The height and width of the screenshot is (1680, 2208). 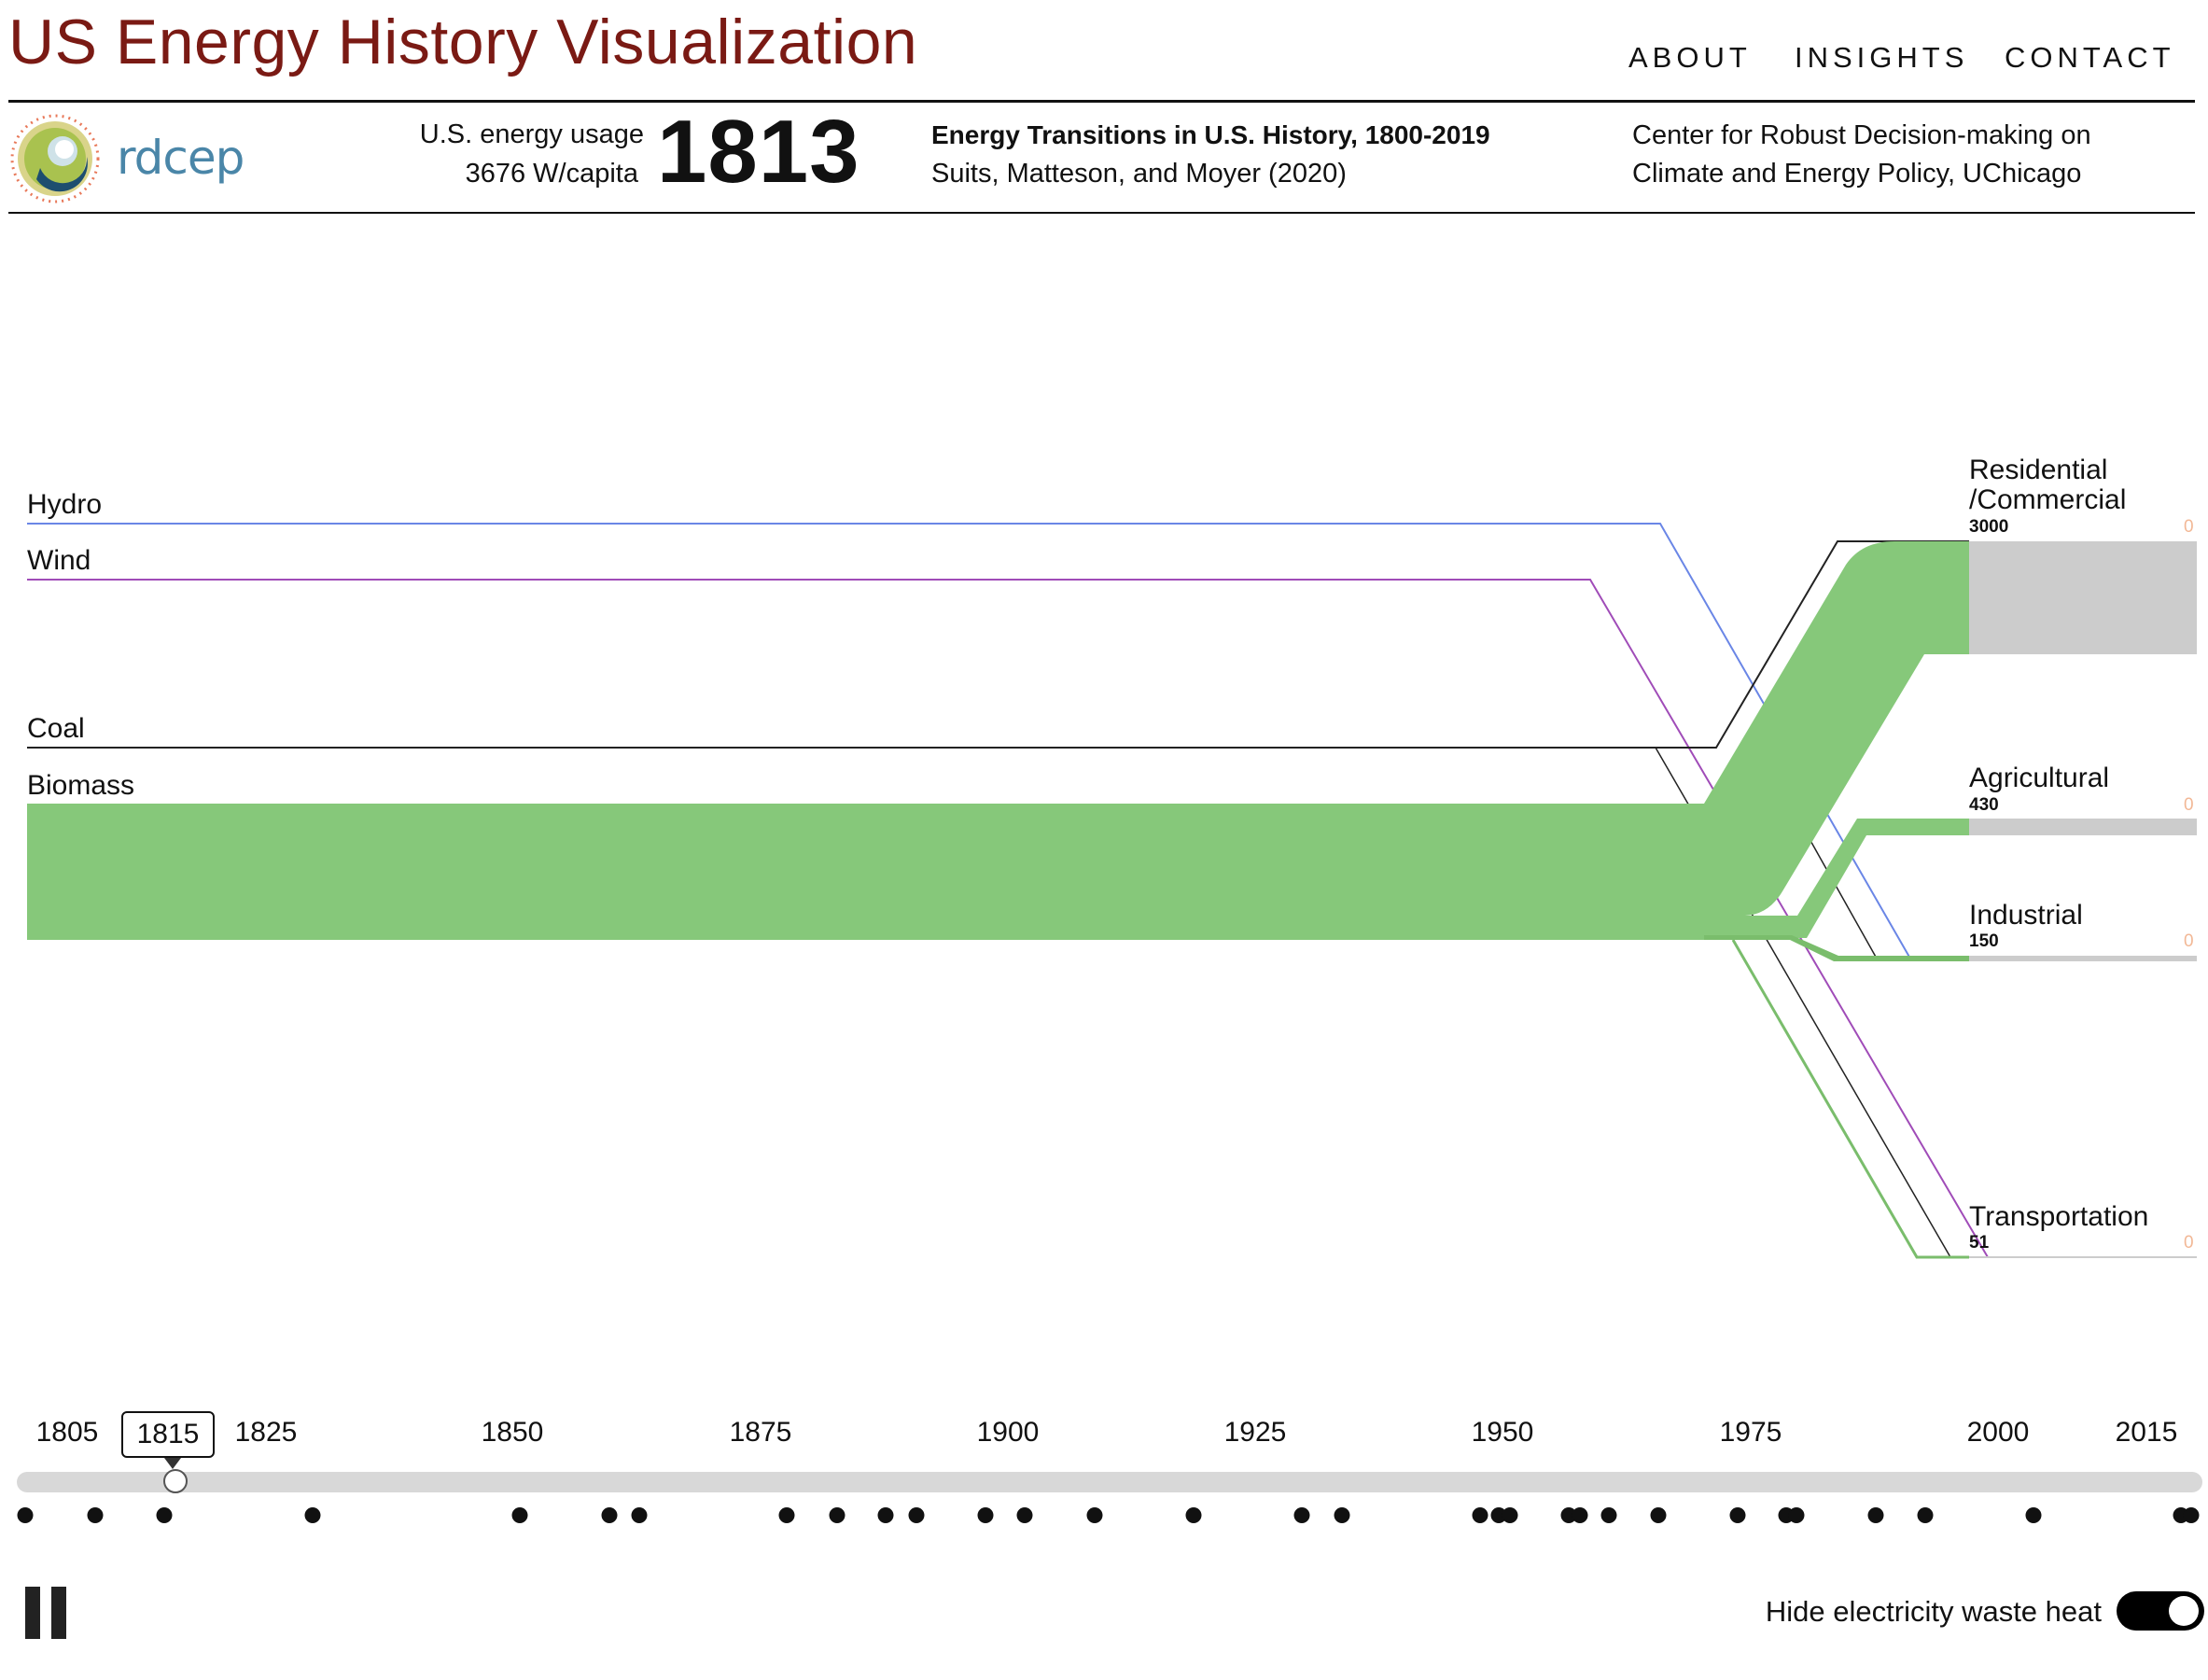 What do you see at coordinates (1139, 174) in the screenshot?
I see `paper-authors: Suits, Matteson, and Moyer (2020)` at bounding box center [1139, 174].